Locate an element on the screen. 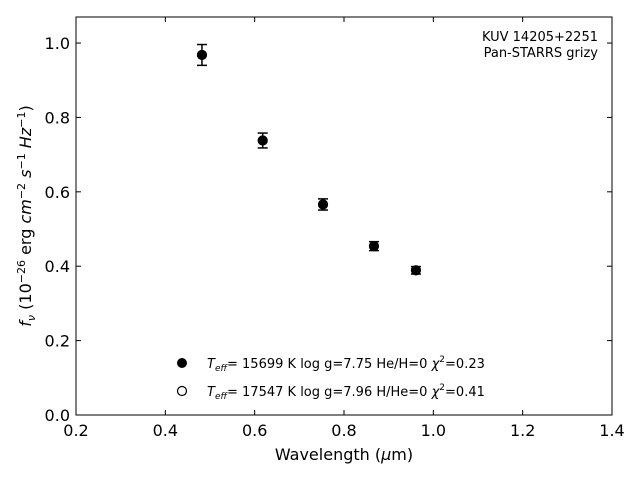  y-tick-label: 1.0 is located at coordinates (57, 43).